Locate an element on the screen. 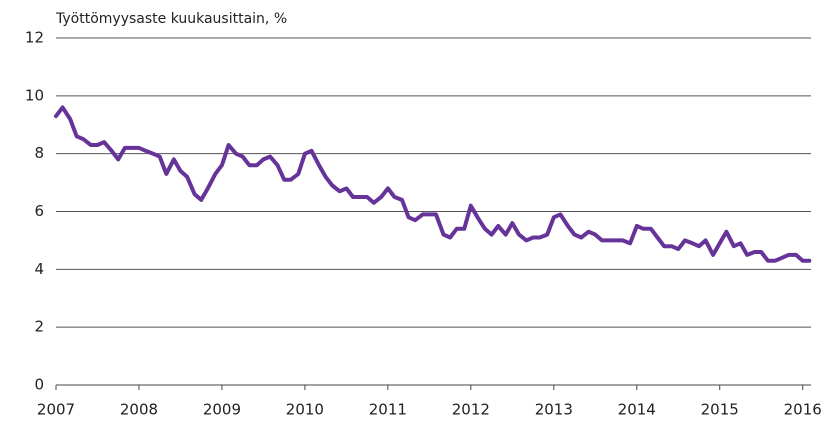  x-tick-label: 2015 is located at coordinates (720, 410).